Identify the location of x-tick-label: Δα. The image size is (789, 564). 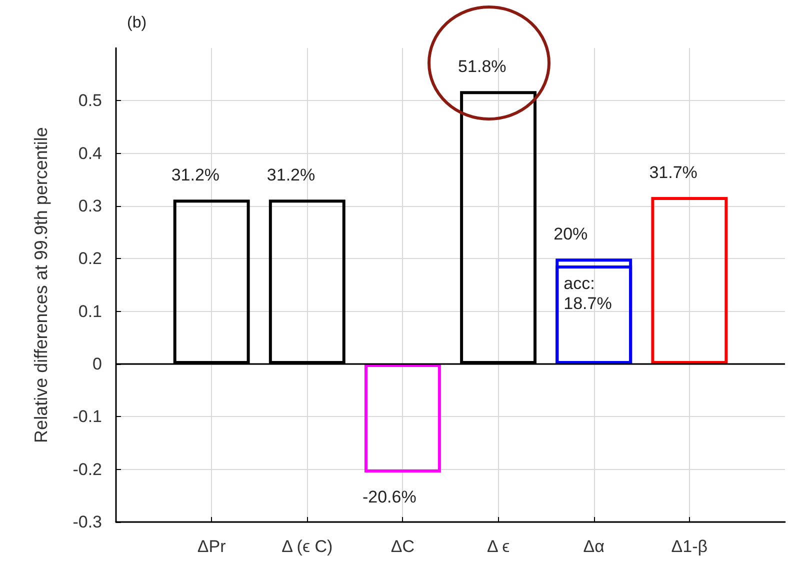
(594, 546).